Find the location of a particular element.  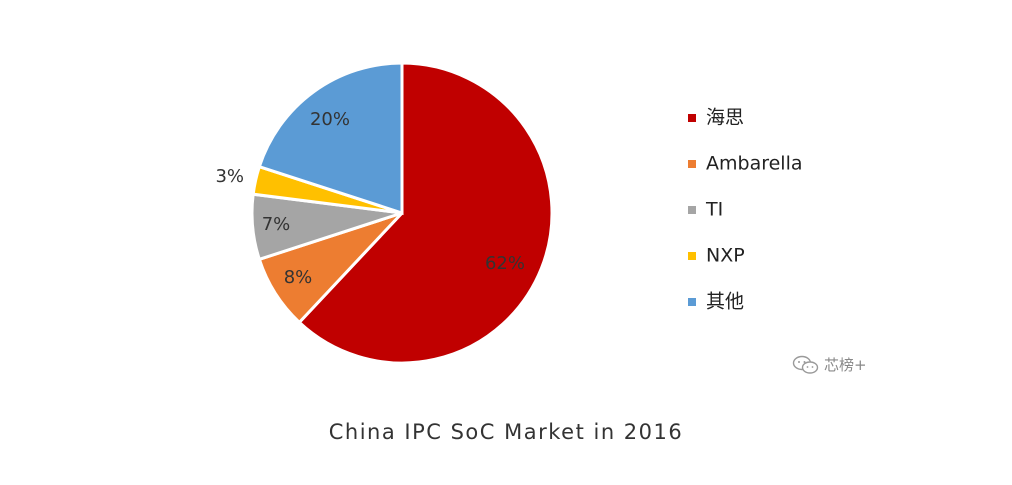

legend-label-2: TI is located at coordinates (714, 210).